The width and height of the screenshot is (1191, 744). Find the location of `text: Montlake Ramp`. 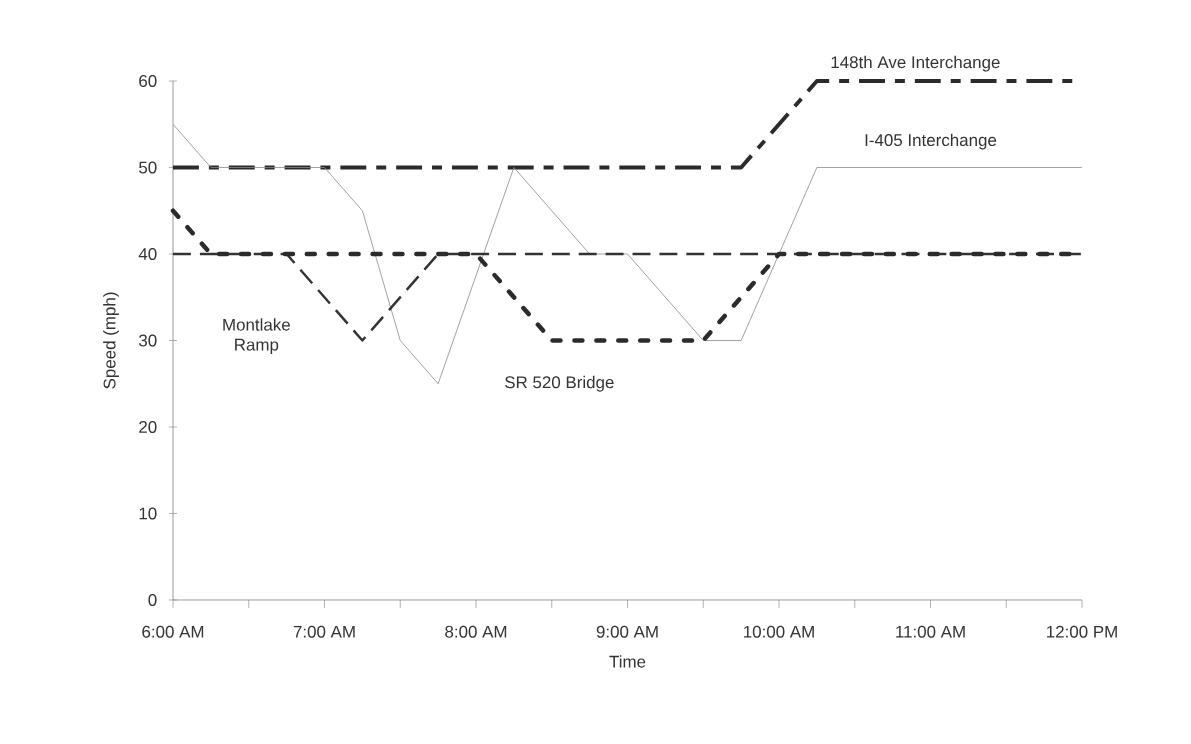

text: Montlake Ramp is located at coordinates (256, 336).